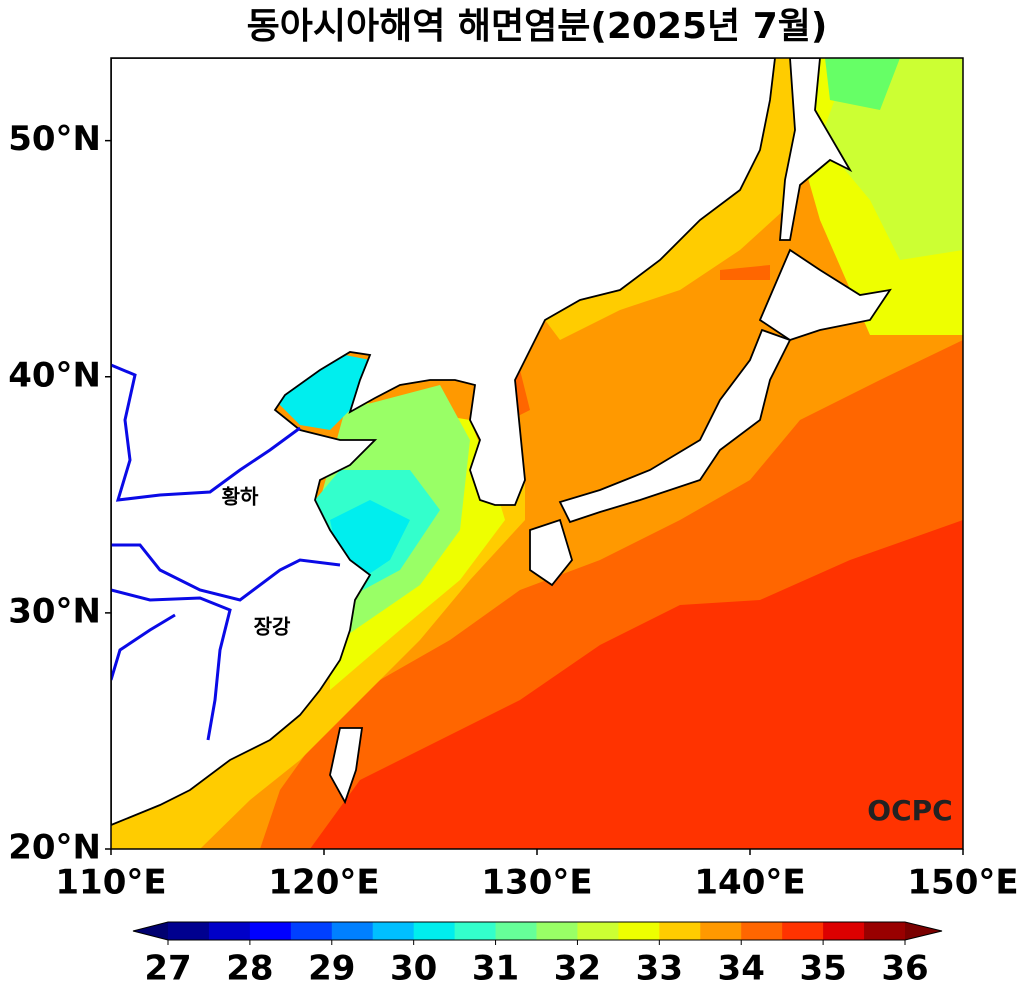 The height and width of the screenshot is (1005, 1025). I want to click on y-tick-label: 30°N, so click(54, 611).